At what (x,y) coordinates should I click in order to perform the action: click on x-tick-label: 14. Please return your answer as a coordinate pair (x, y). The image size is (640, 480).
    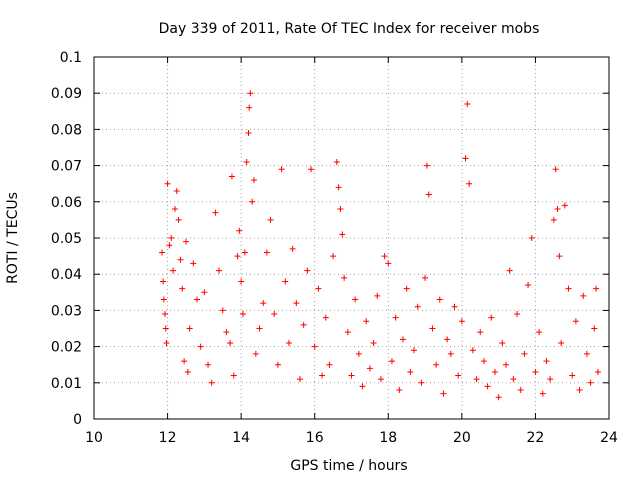
    Looking at the image, I should click on (241, 438).